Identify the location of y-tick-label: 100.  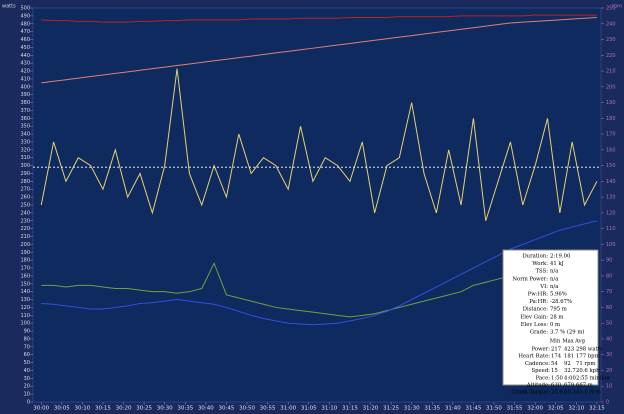
(25, 324).